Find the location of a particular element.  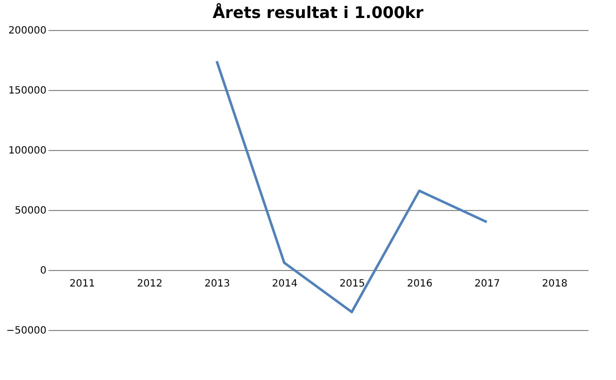

x-tick-label: 2016 is located at coordinates (419, 284).